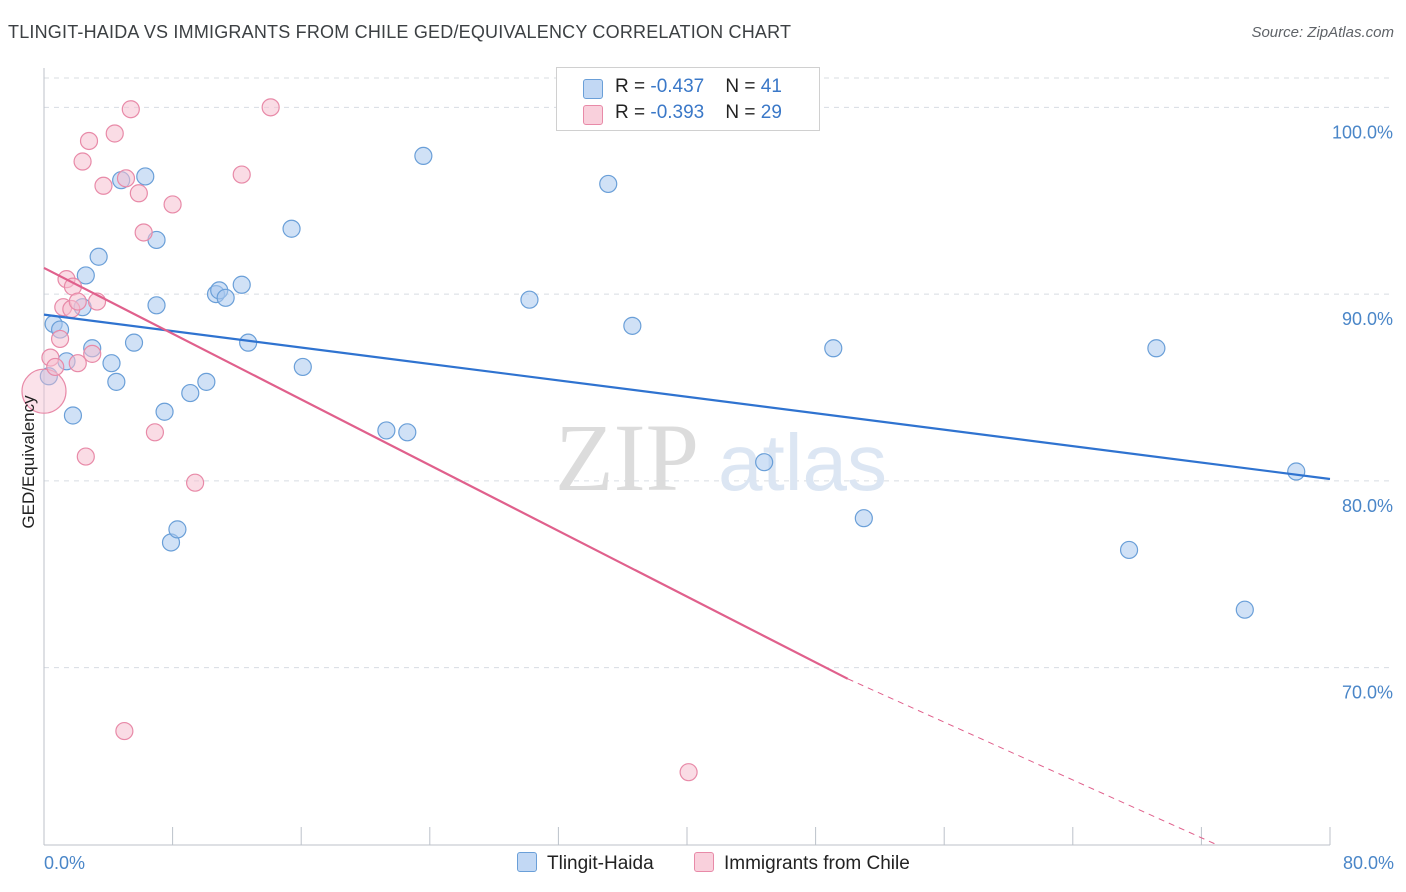  I want to click on legend-text: R = -0.437 N = 41, so click(698, 87).